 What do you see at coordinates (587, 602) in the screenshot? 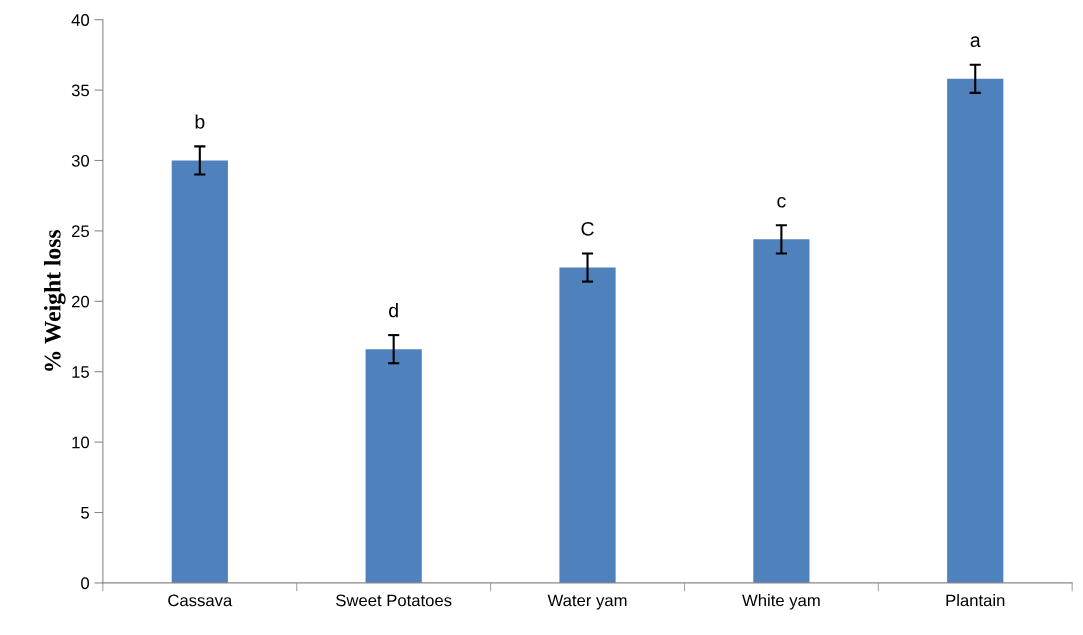
I see `x-tick-label: Water yam` at bounding box center [587, 602].